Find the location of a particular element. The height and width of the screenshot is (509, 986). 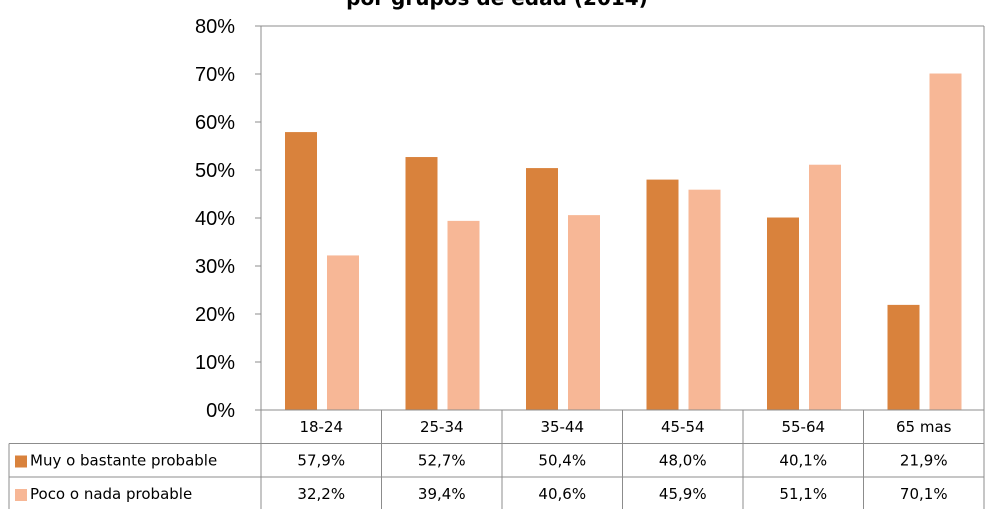

legend-label: Poco o nada probable is located at coordinates (111, 494).